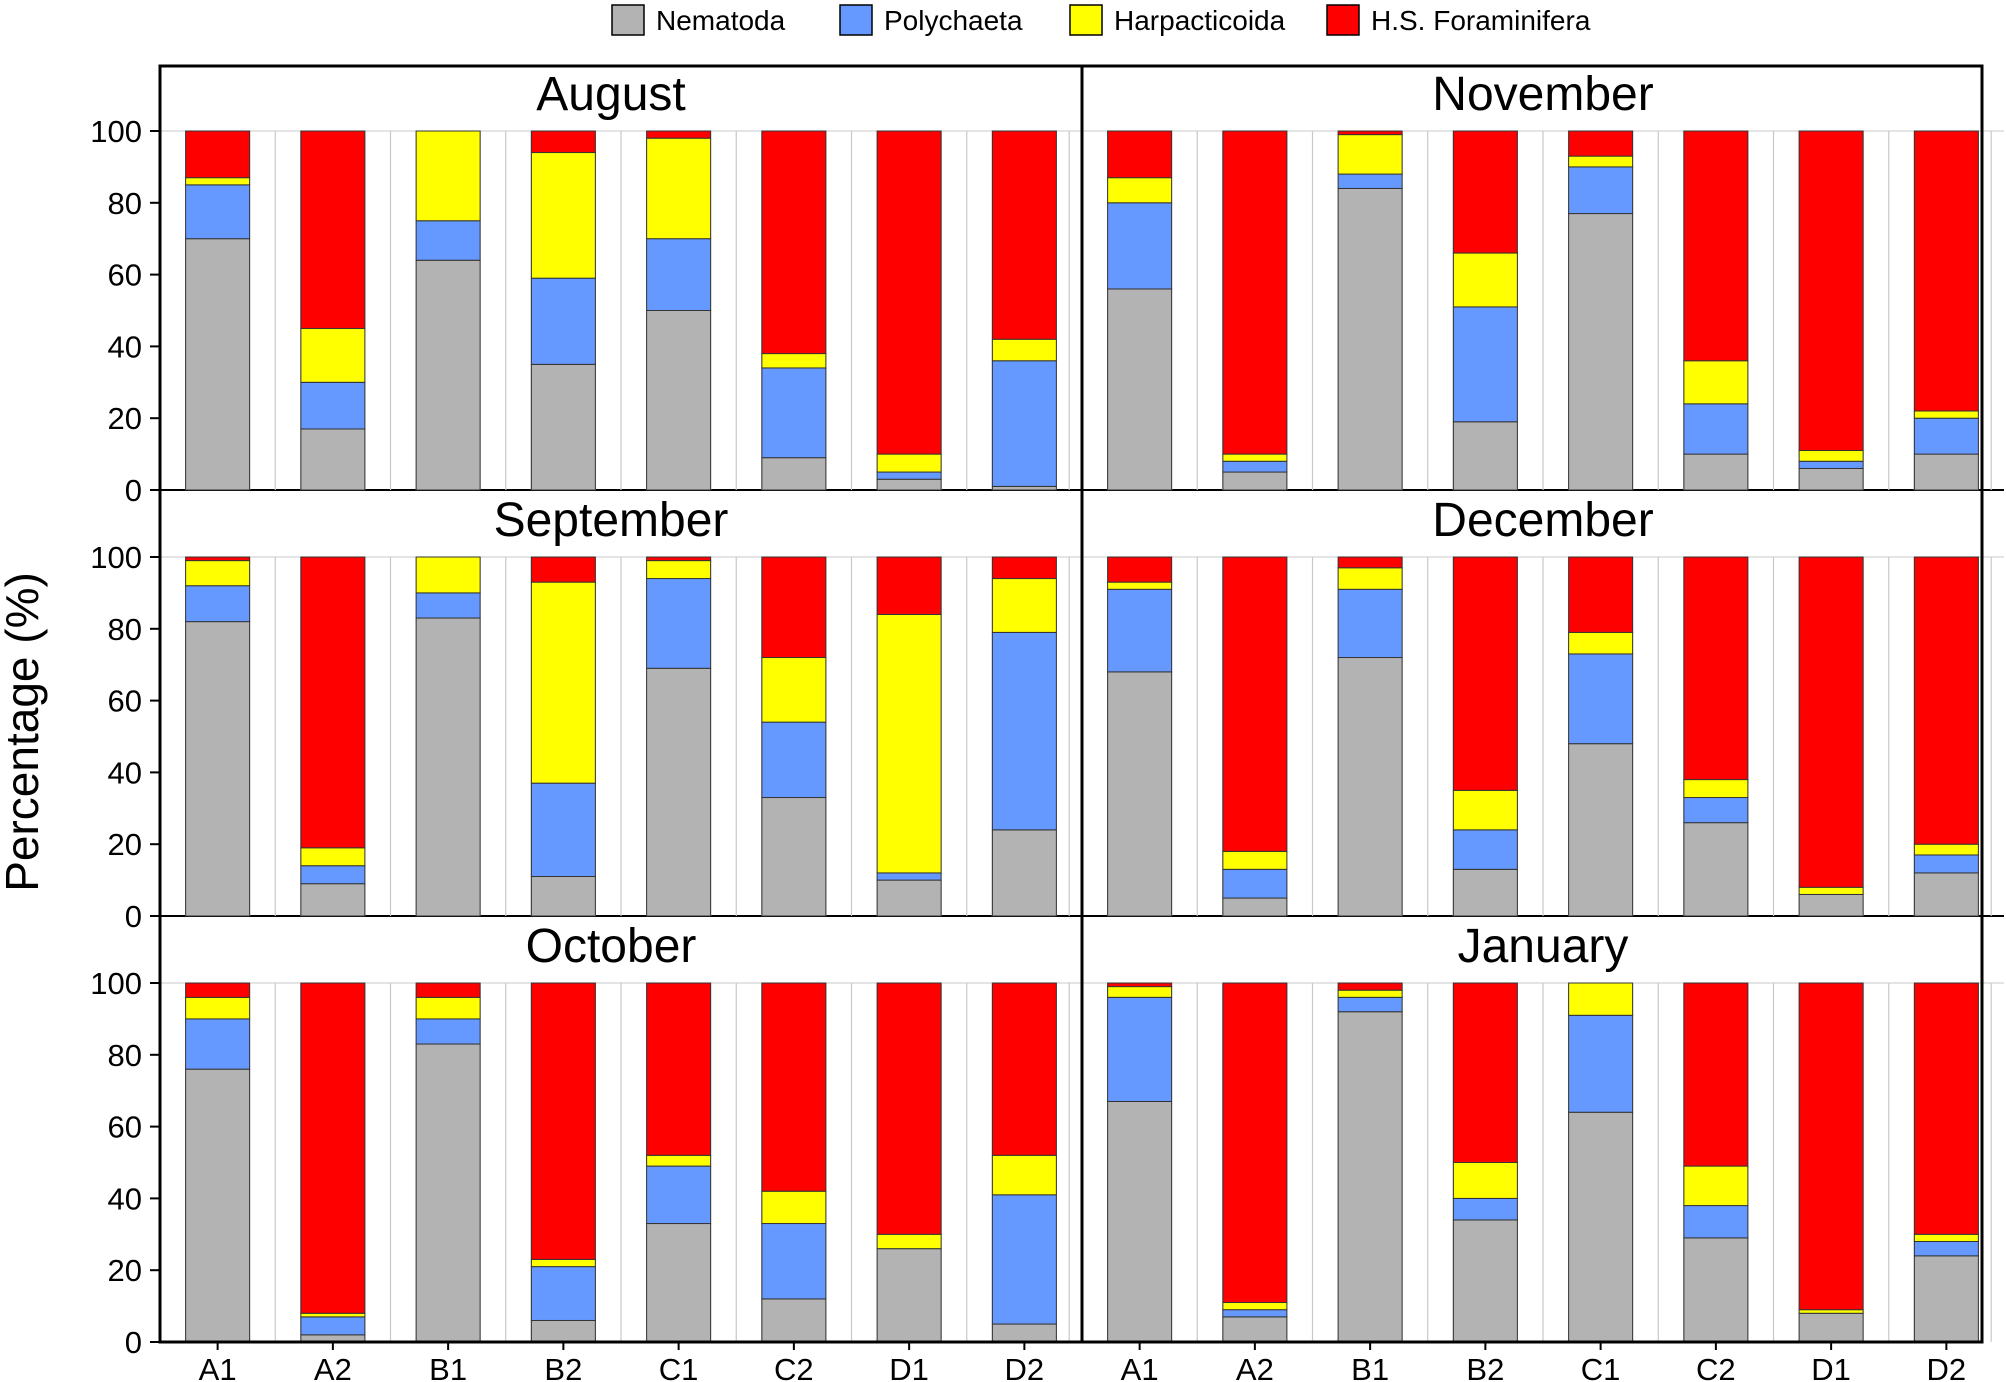  I want to click on x-tick-label: B2, so click(563, 1367).